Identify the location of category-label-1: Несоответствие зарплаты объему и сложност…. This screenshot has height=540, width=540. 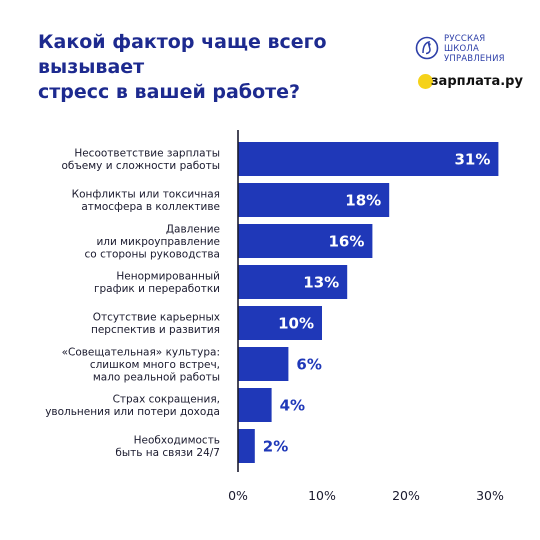
(140, 160).